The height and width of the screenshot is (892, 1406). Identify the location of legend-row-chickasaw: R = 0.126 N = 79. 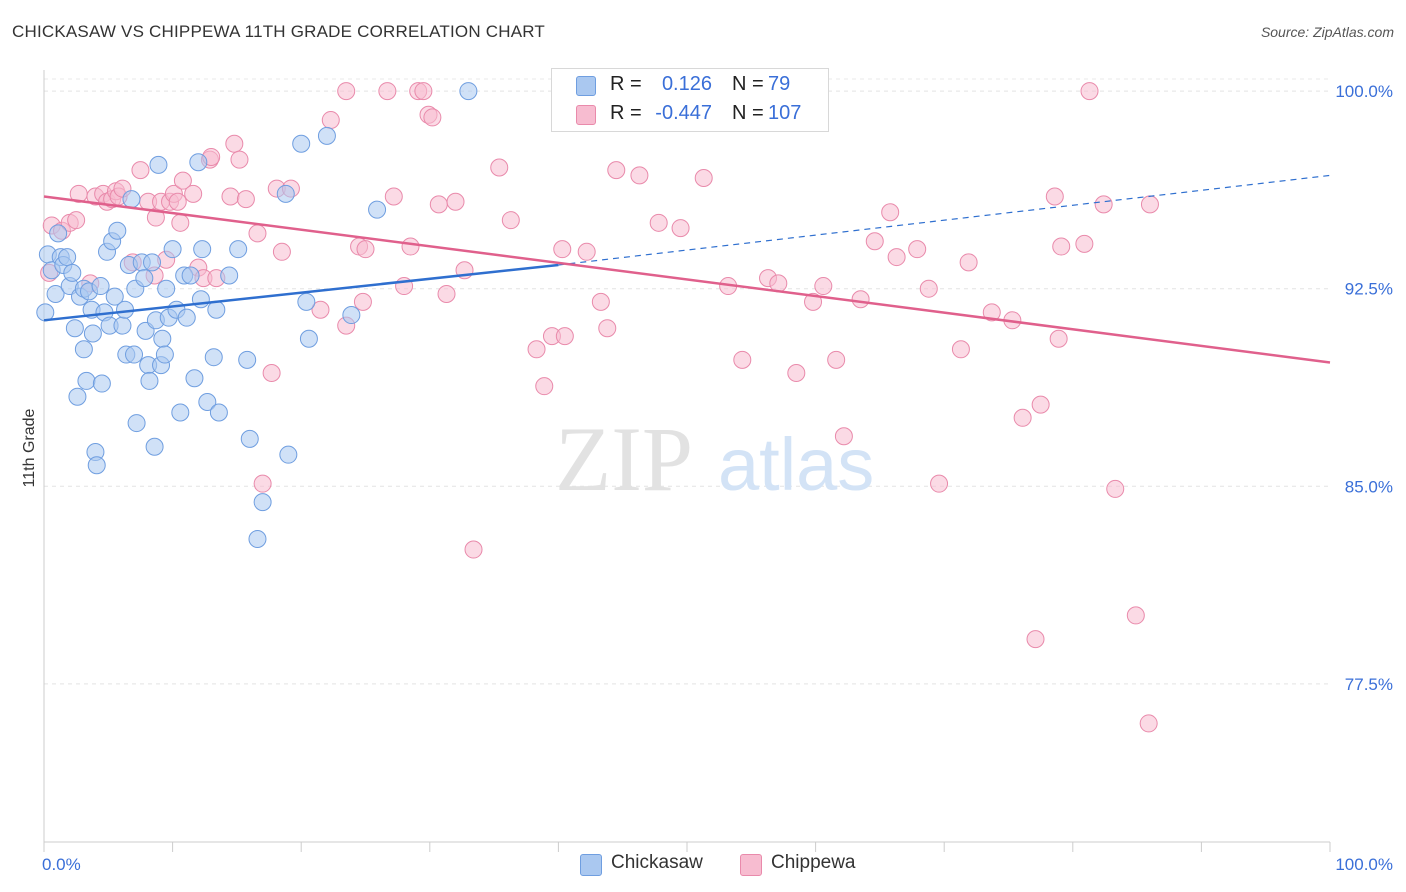
(690, 86).